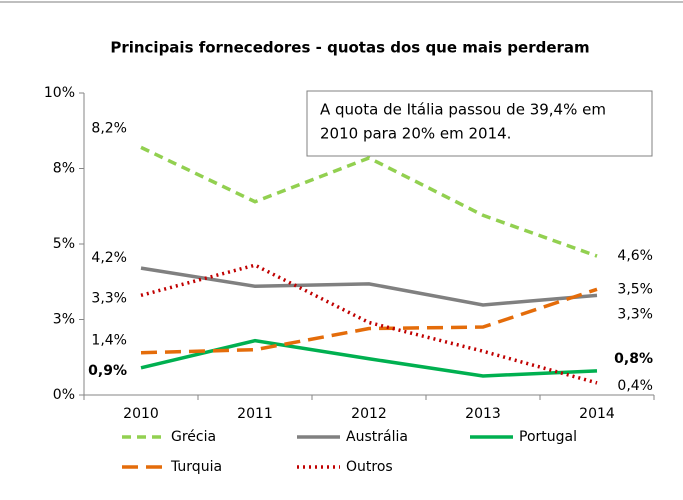 The width and height of the screenshot is (683, 500). What do you see at coordinates (255, 414) in the screenshot?
I see `x-tick-label: 2011` at bounding box center [255, 414].